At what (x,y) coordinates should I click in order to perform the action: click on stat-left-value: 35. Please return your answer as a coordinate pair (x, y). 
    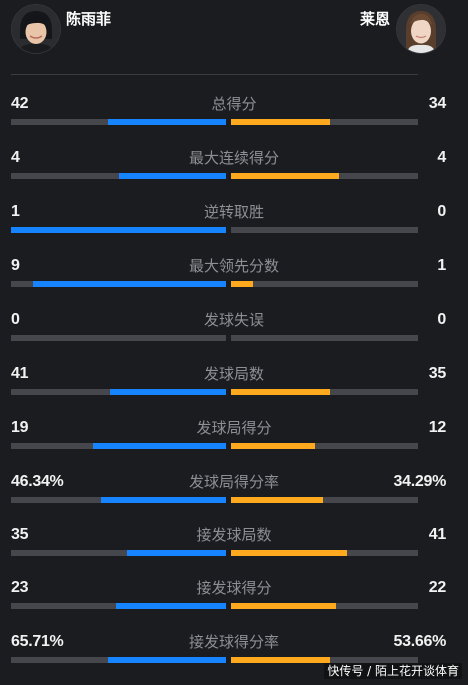
    Looking at the image, I should click on (20, 534).